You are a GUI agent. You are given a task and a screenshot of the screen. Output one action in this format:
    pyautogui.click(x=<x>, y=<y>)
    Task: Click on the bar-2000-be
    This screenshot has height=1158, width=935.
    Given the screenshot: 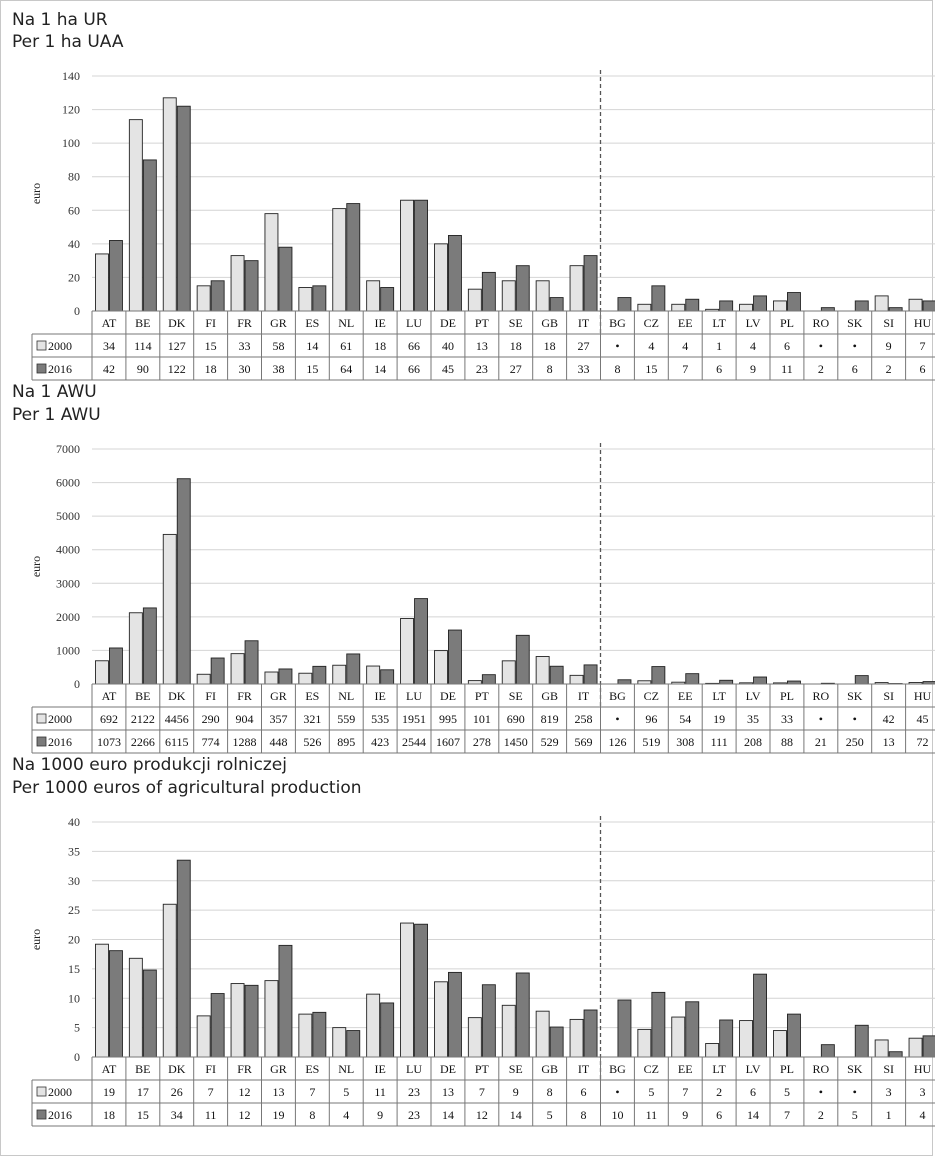 What is the action you would take?
    pyautogui.click(x=135, y=648)
    